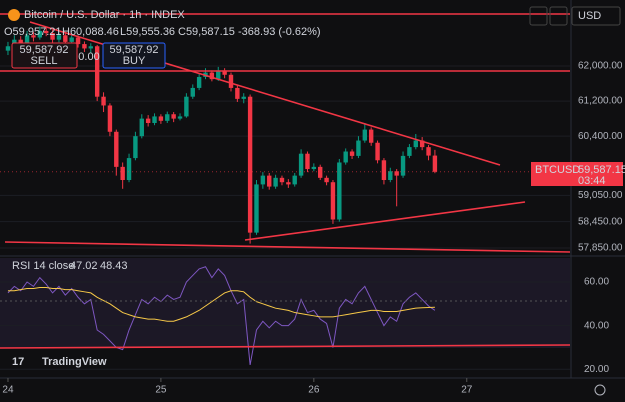 The width and height of the screenshot is (625, 402). What do you see at coordinates (600, 101) in the screenshot?
I see `y-tick-label: 61,200.00` at bounding box center [600, 101].